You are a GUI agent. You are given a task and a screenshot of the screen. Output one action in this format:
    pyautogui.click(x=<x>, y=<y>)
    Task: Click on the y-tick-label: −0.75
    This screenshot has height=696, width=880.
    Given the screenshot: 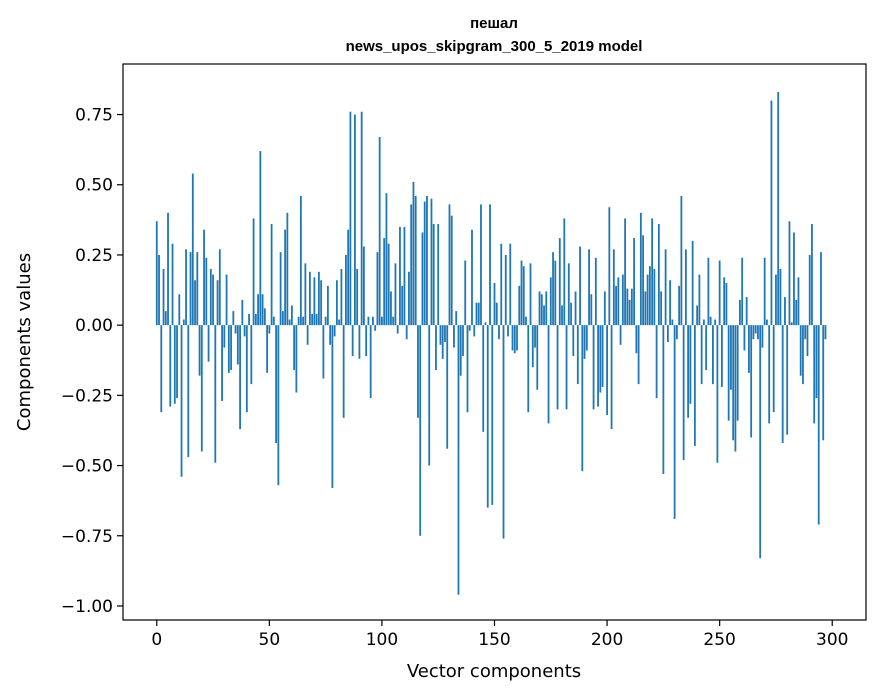 What is the action you would take?
    pyautogui.click(x=87, y=537)
    